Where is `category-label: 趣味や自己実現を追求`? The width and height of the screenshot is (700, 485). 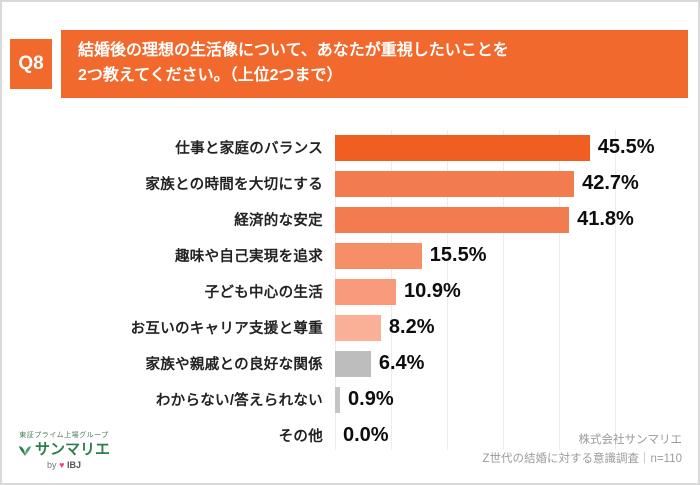
category-label: 趣味や自己実現を追求 is located at coordinates (249, 257).